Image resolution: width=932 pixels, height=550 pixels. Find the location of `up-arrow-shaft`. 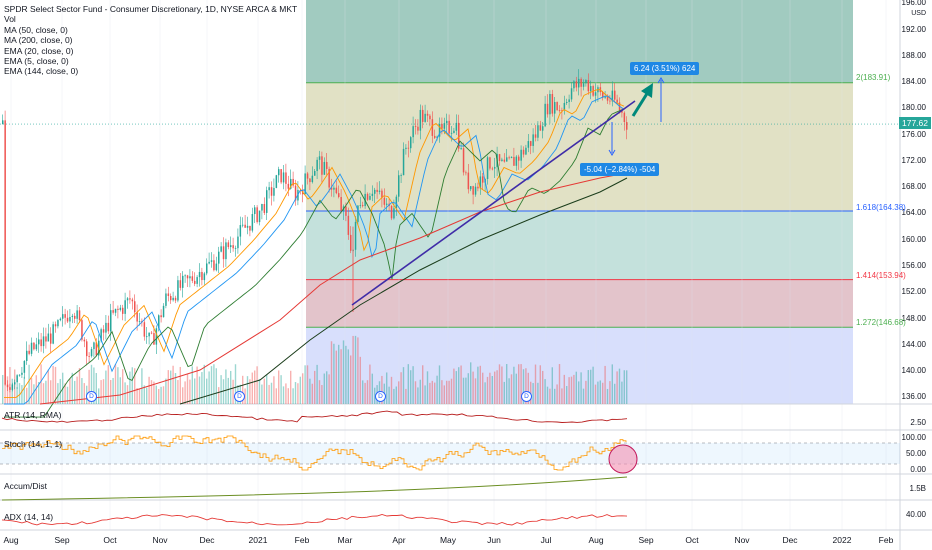

up-arrow-shaft is located at coordinates (640, 104).